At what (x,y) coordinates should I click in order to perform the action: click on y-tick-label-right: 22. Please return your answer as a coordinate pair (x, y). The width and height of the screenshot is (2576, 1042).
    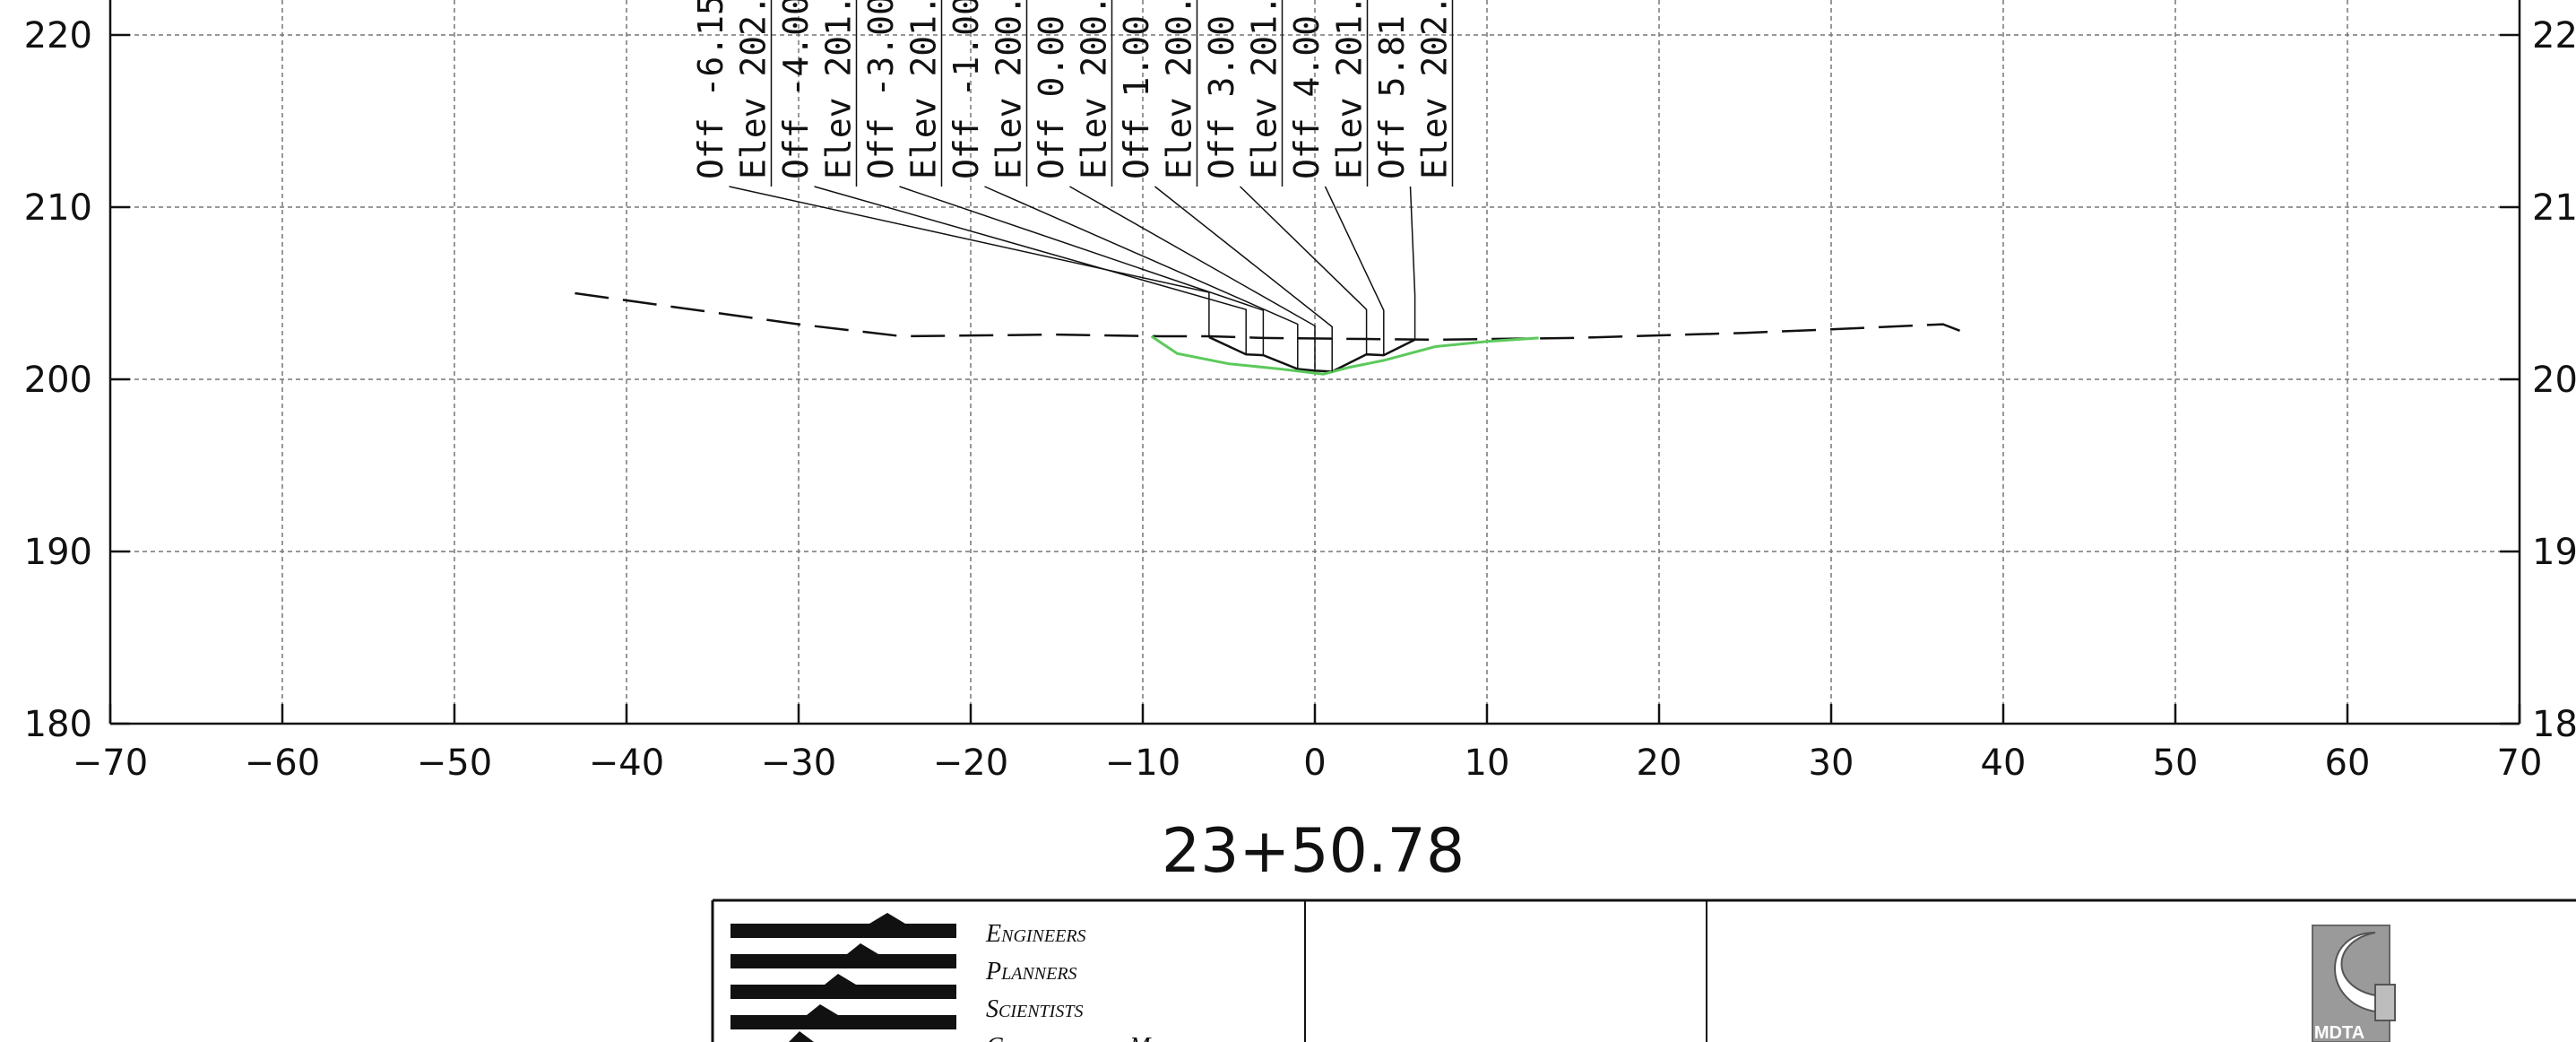
    Looking at the image, I should click on (2554, 35).